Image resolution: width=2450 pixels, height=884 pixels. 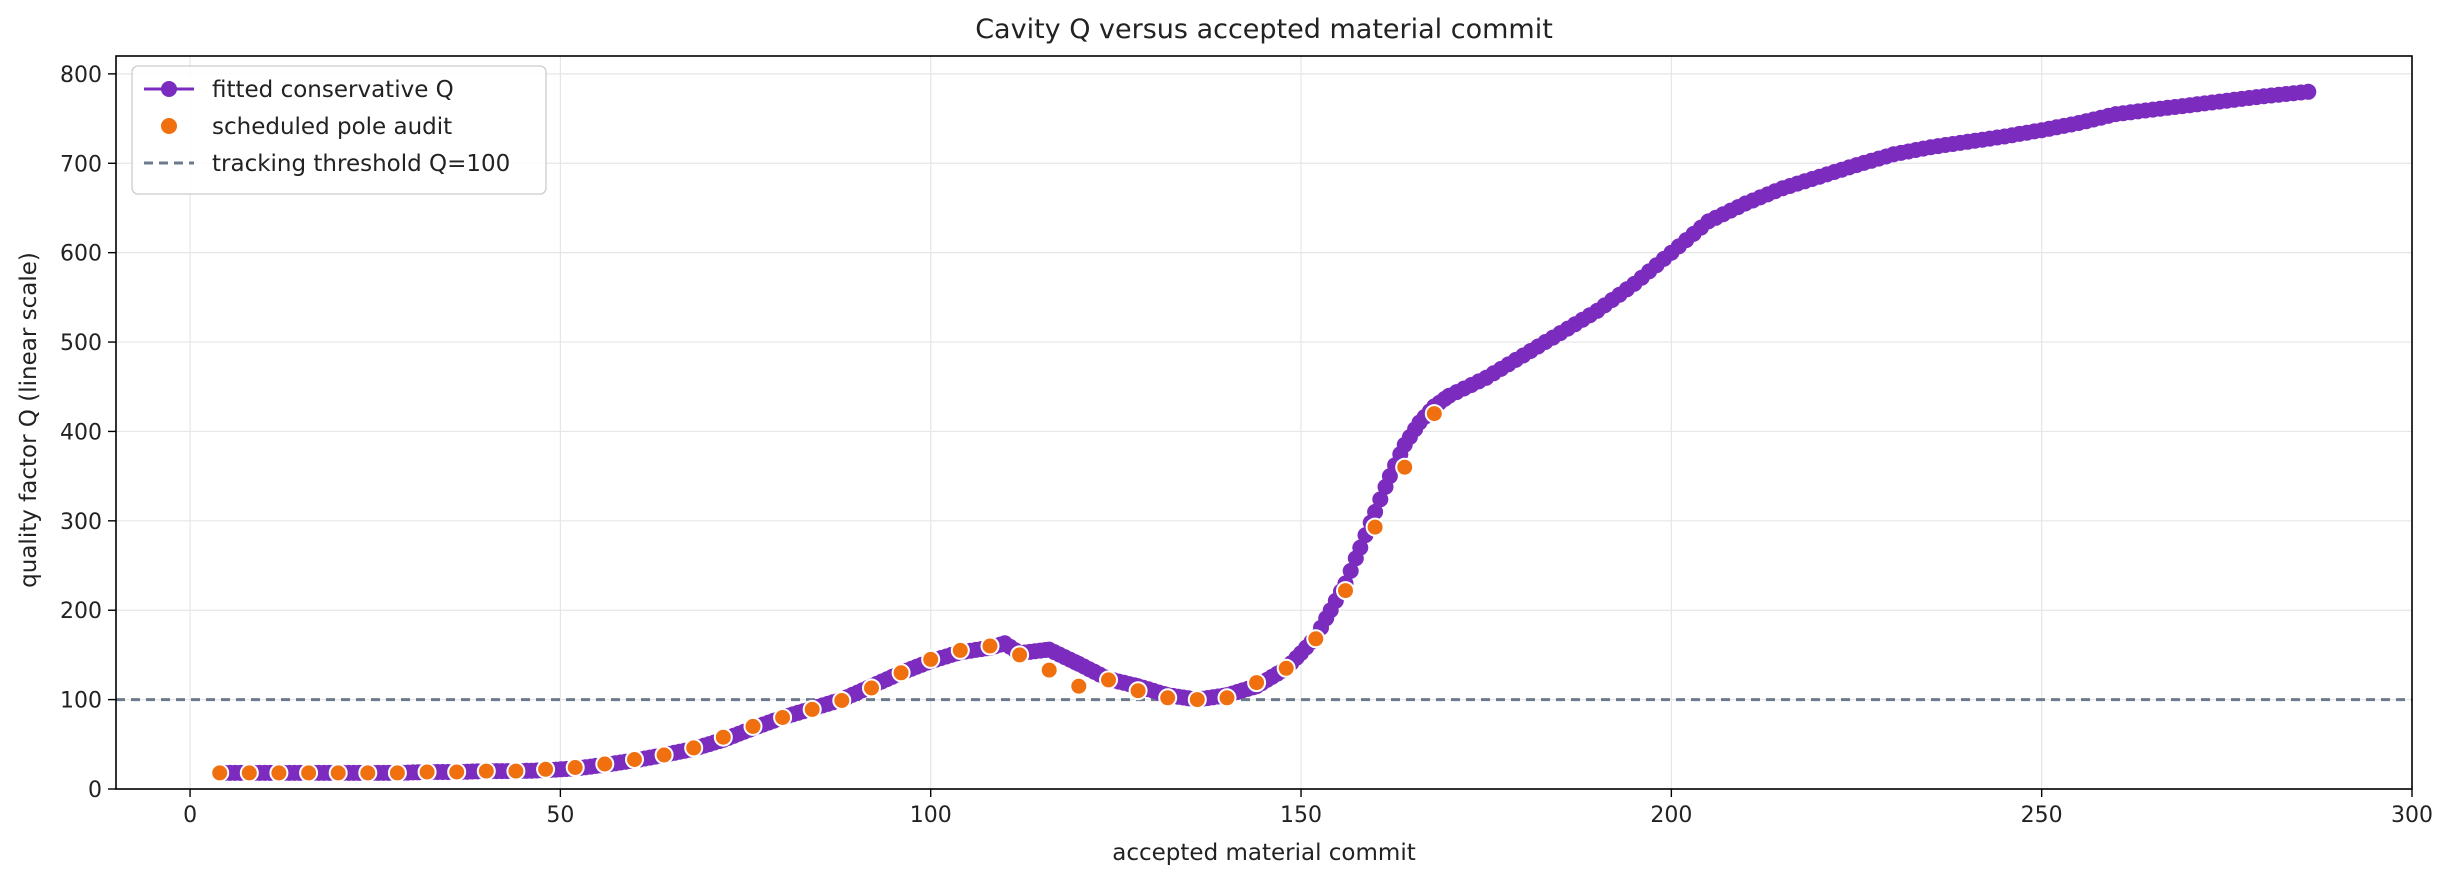 I want to click on y-tick-label: 100, so click(x=81, y=701).